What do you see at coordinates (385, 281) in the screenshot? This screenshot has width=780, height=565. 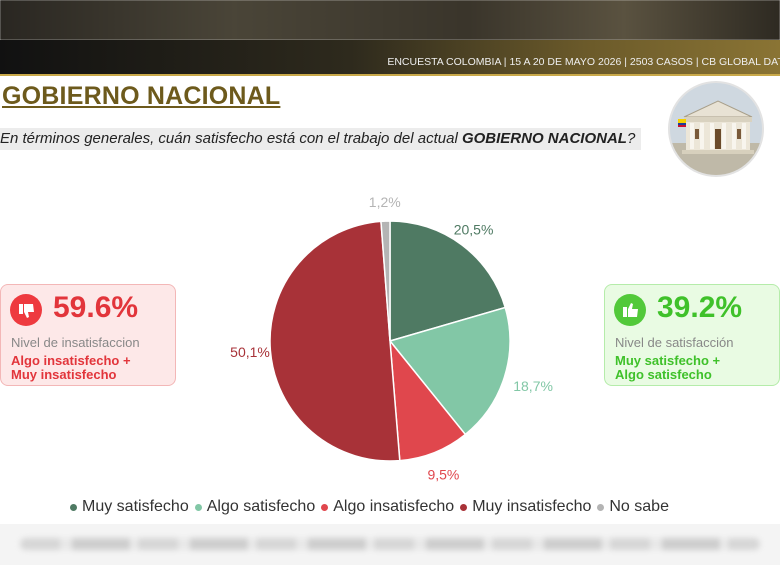 I see `pie-slice-no-sabe` at bounding box center [385, 281].